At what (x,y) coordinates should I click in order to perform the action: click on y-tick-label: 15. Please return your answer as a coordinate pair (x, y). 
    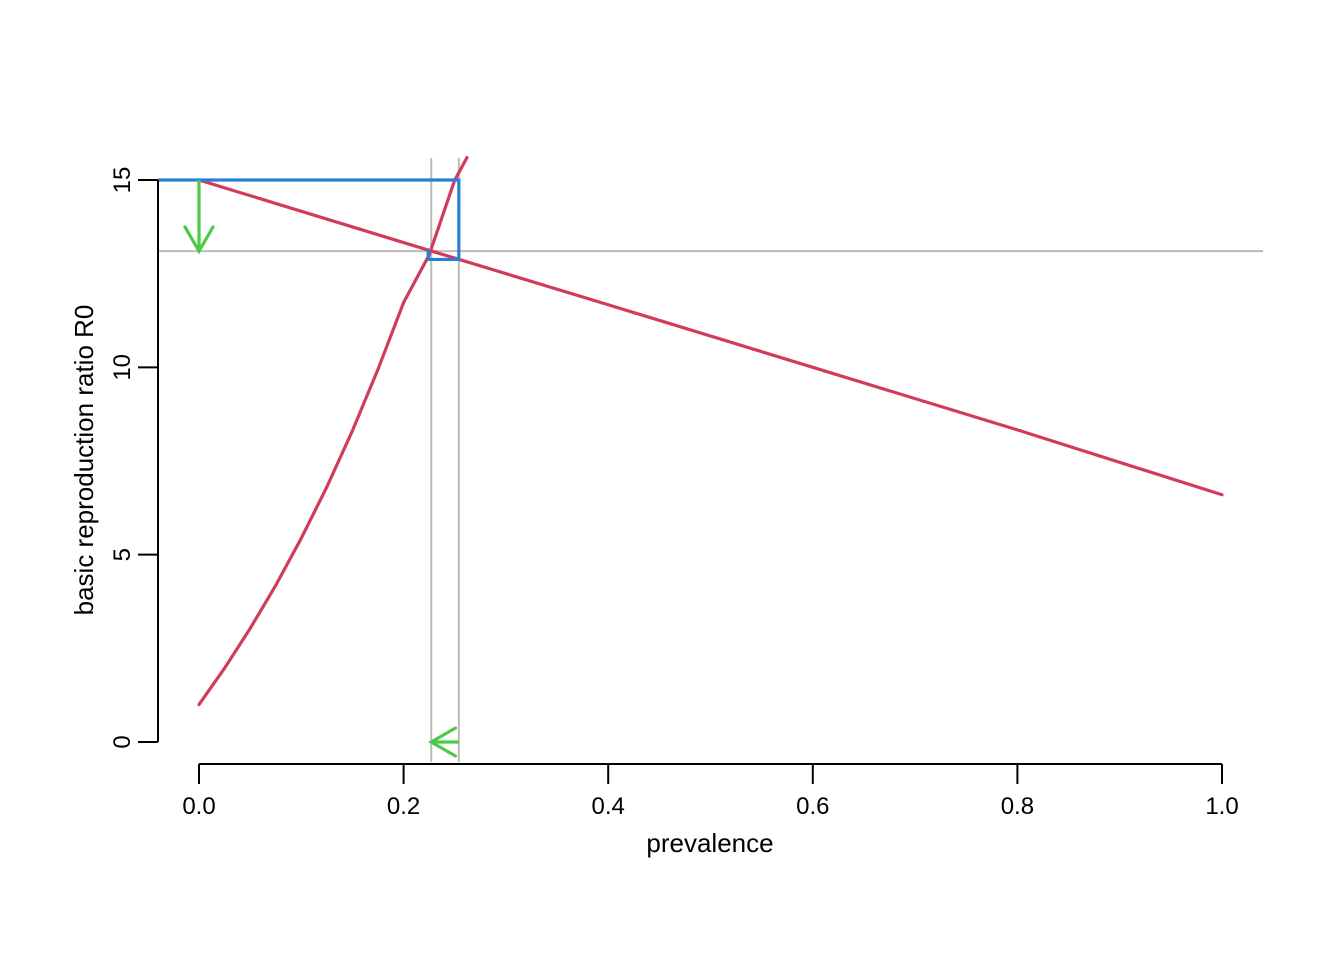
    Looking at the image, I should click on (122, 180).